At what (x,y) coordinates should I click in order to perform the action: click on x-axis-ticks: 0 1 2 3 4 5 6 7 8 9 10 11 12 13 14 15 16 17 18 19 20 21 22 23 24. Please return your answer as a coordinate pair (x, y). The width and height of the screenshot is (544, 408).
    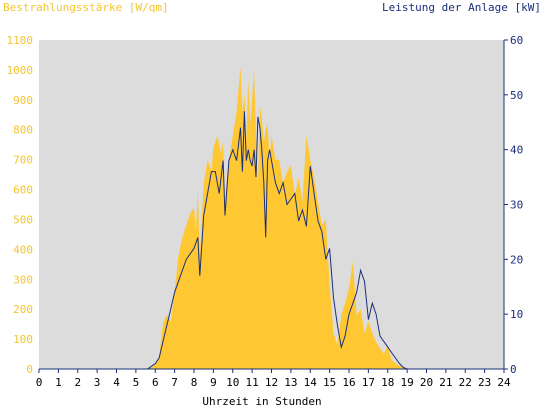
    Looking at the image, I should click on (273, 379).